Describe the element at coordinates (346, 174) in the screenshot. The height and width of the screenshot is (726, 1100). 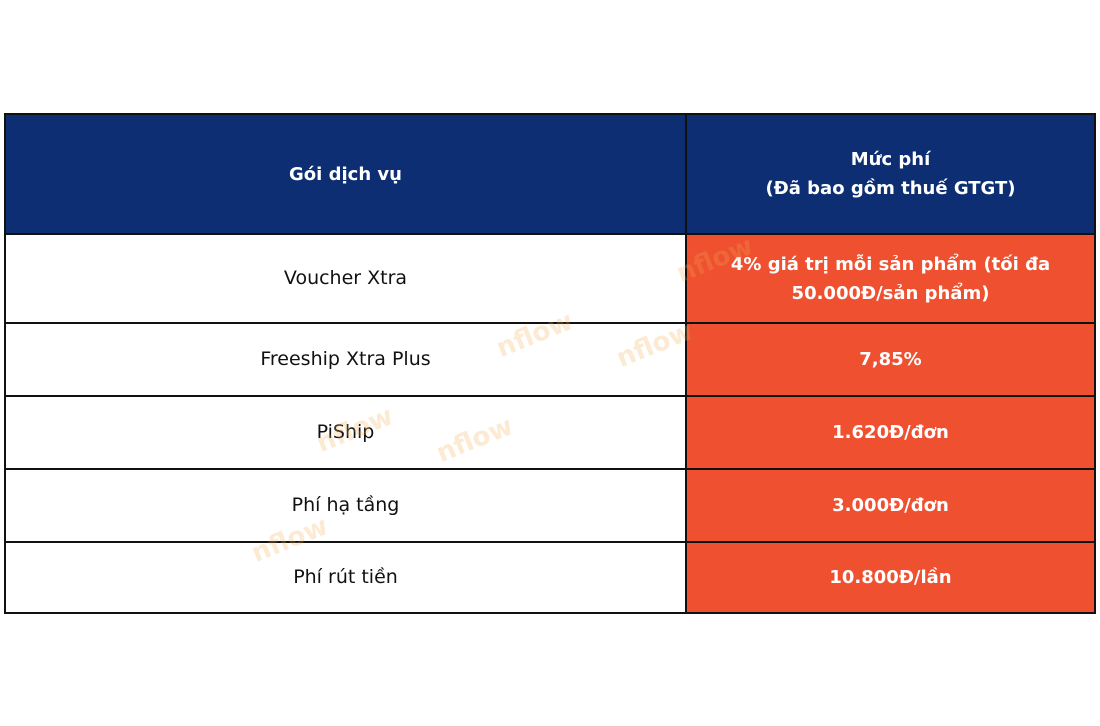
I see `header-service: Gói dịch vụ` at that location.